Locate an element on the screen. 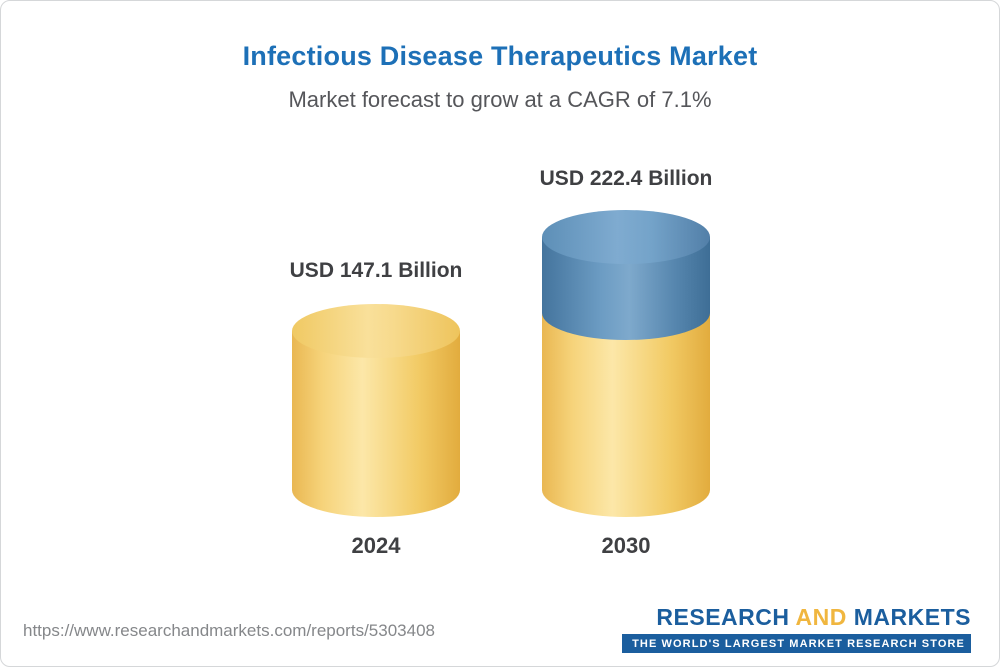 This screenshot has width=1000, height=667. logo-wordmark: RESEARCH AND MARKETS is located at coordinates (796, 617).